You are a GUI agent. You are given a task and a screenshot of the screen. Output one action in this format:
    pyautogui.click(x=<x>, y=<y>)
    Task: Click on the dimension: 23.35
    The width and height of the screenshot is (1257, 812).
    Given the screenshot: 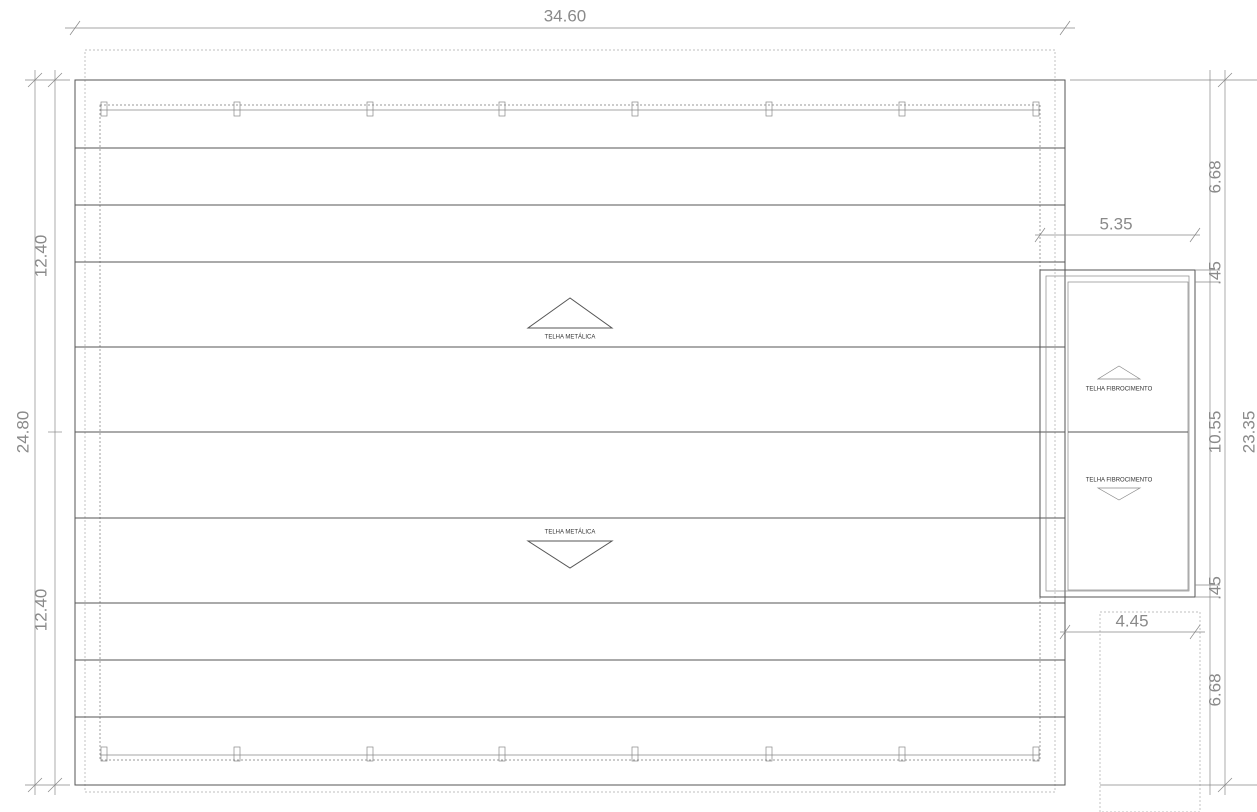 What is the action you would take?
    pyautogui.click(x=1248, y=432)
    